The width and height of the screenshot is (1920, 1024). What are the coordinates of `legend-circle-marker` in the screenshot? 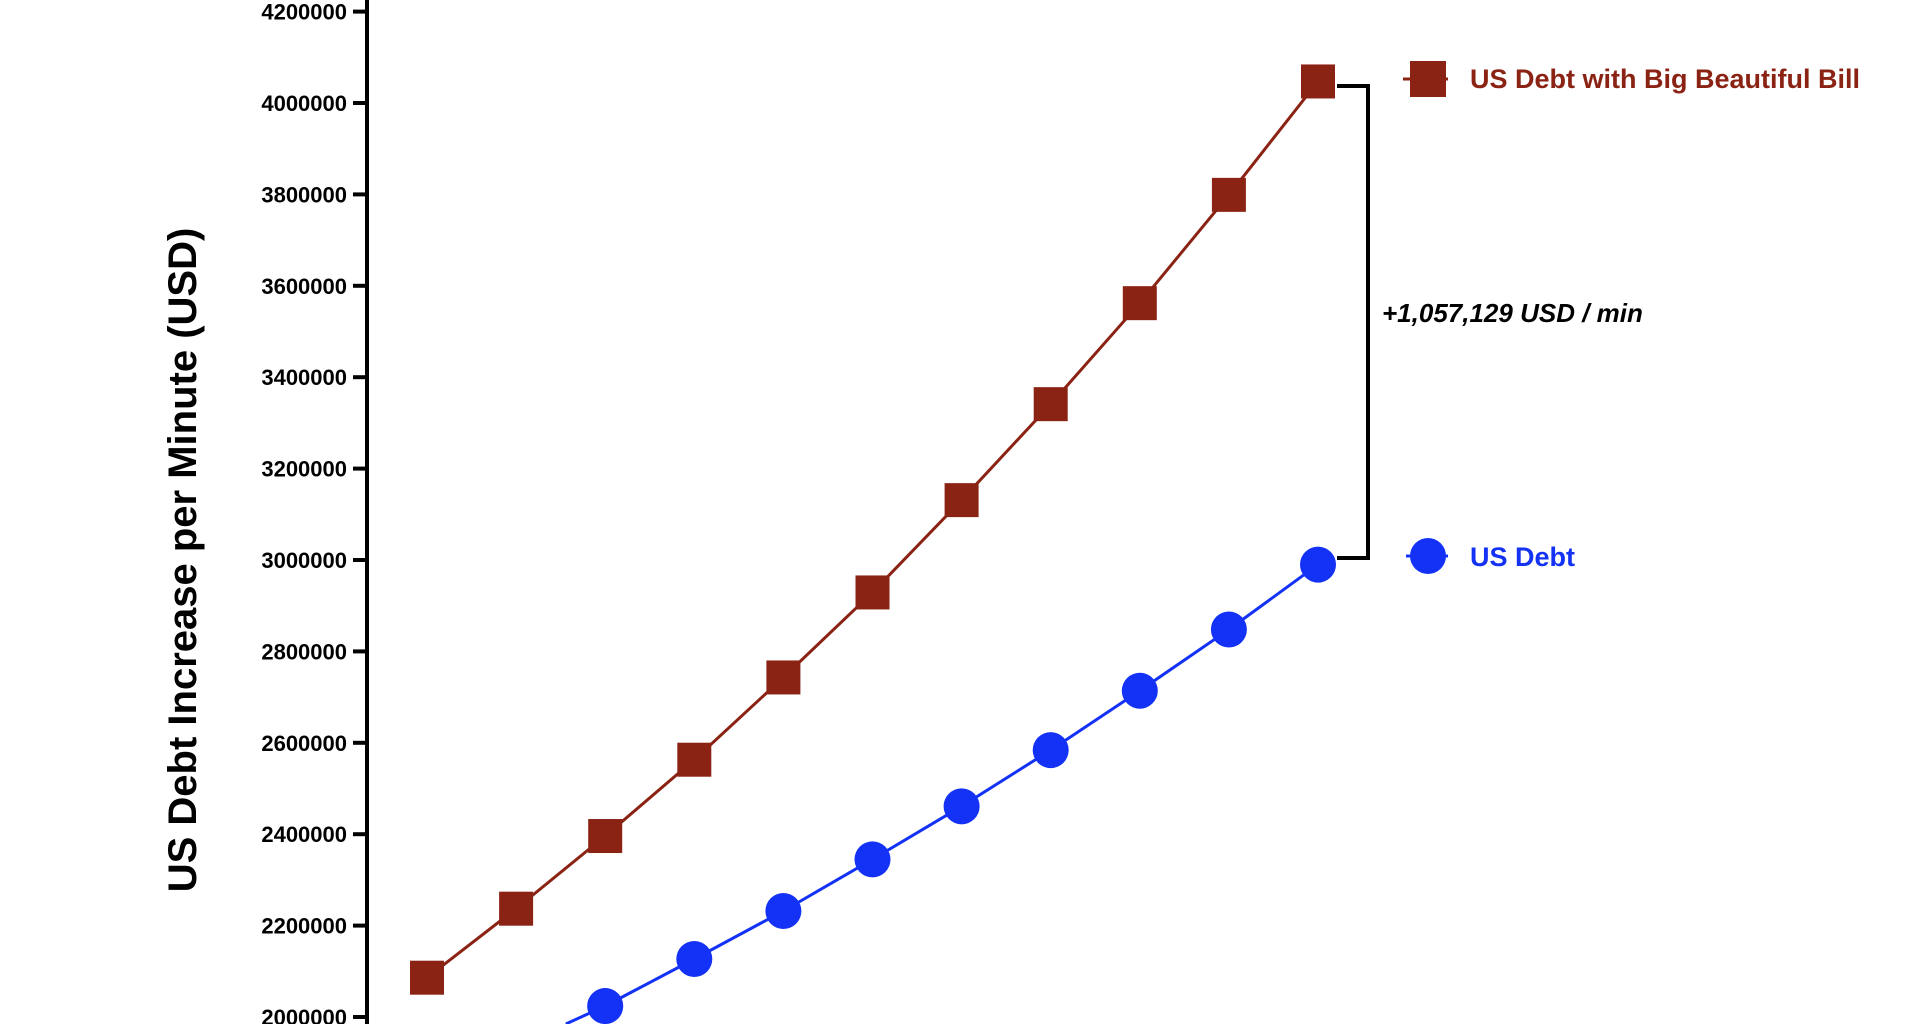 It's located at (1428, 556).